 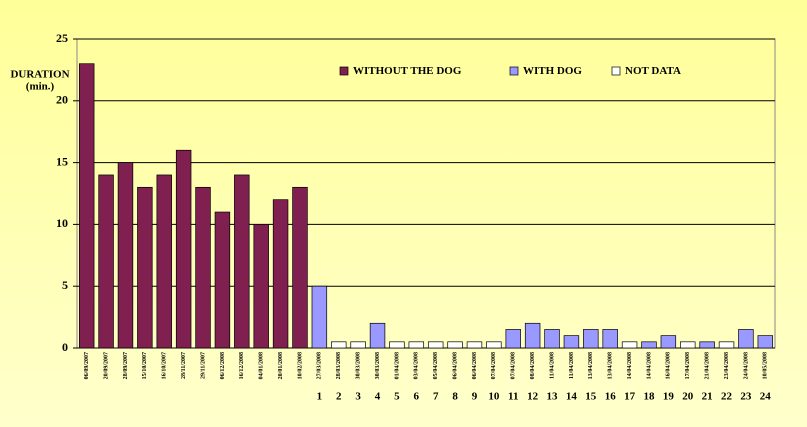 What do you see at coordinates (65, 347) in the screenshot?
I see `y-tick-label: 0` at bounding box center [65, 347].